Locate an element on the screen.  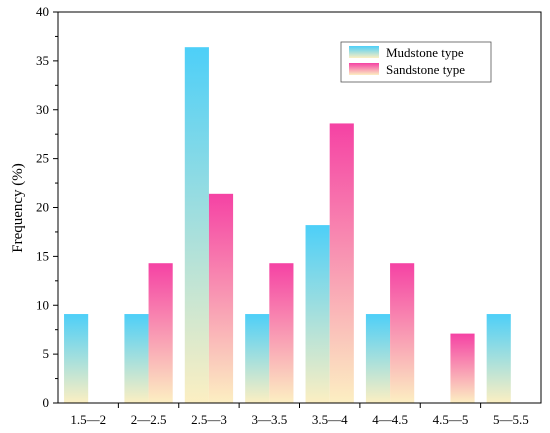
x-tick-label-4: 3.5—4 is located at coordinates (330, 419).